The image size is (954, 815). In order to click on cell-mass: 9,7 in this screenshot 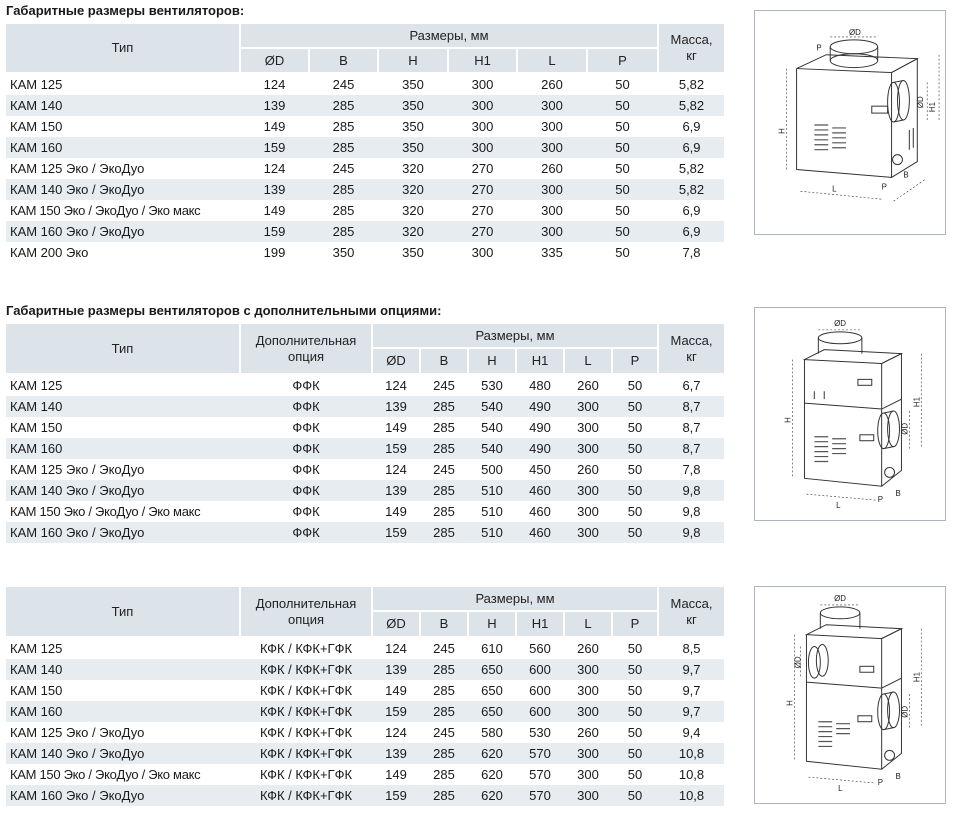, I will do `click(691, 669)`.